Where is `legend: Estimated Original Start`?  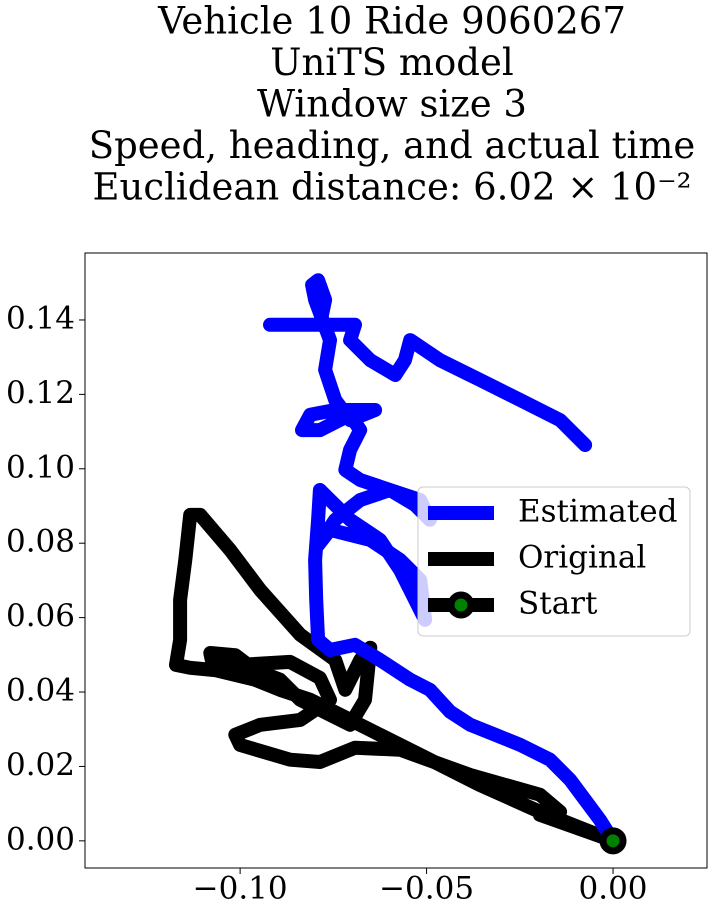 legend: Estimated Original Start is located at coordinates (554, 561).